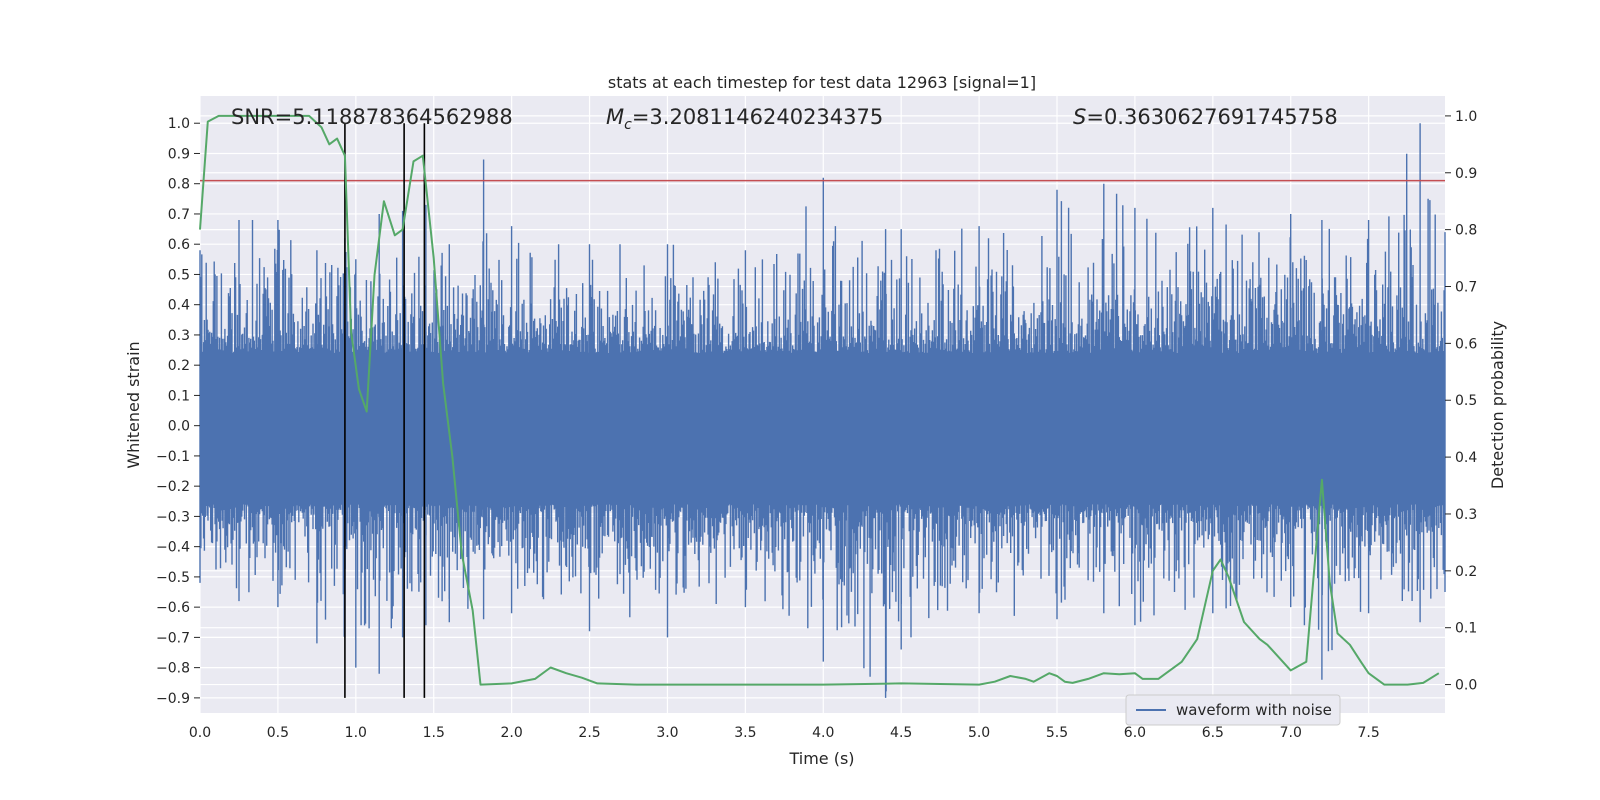 The width and height of the screenshot is (1600, 800). I want to click on snr-annotation: SNR=5.118878364562988, so click(372, 117).